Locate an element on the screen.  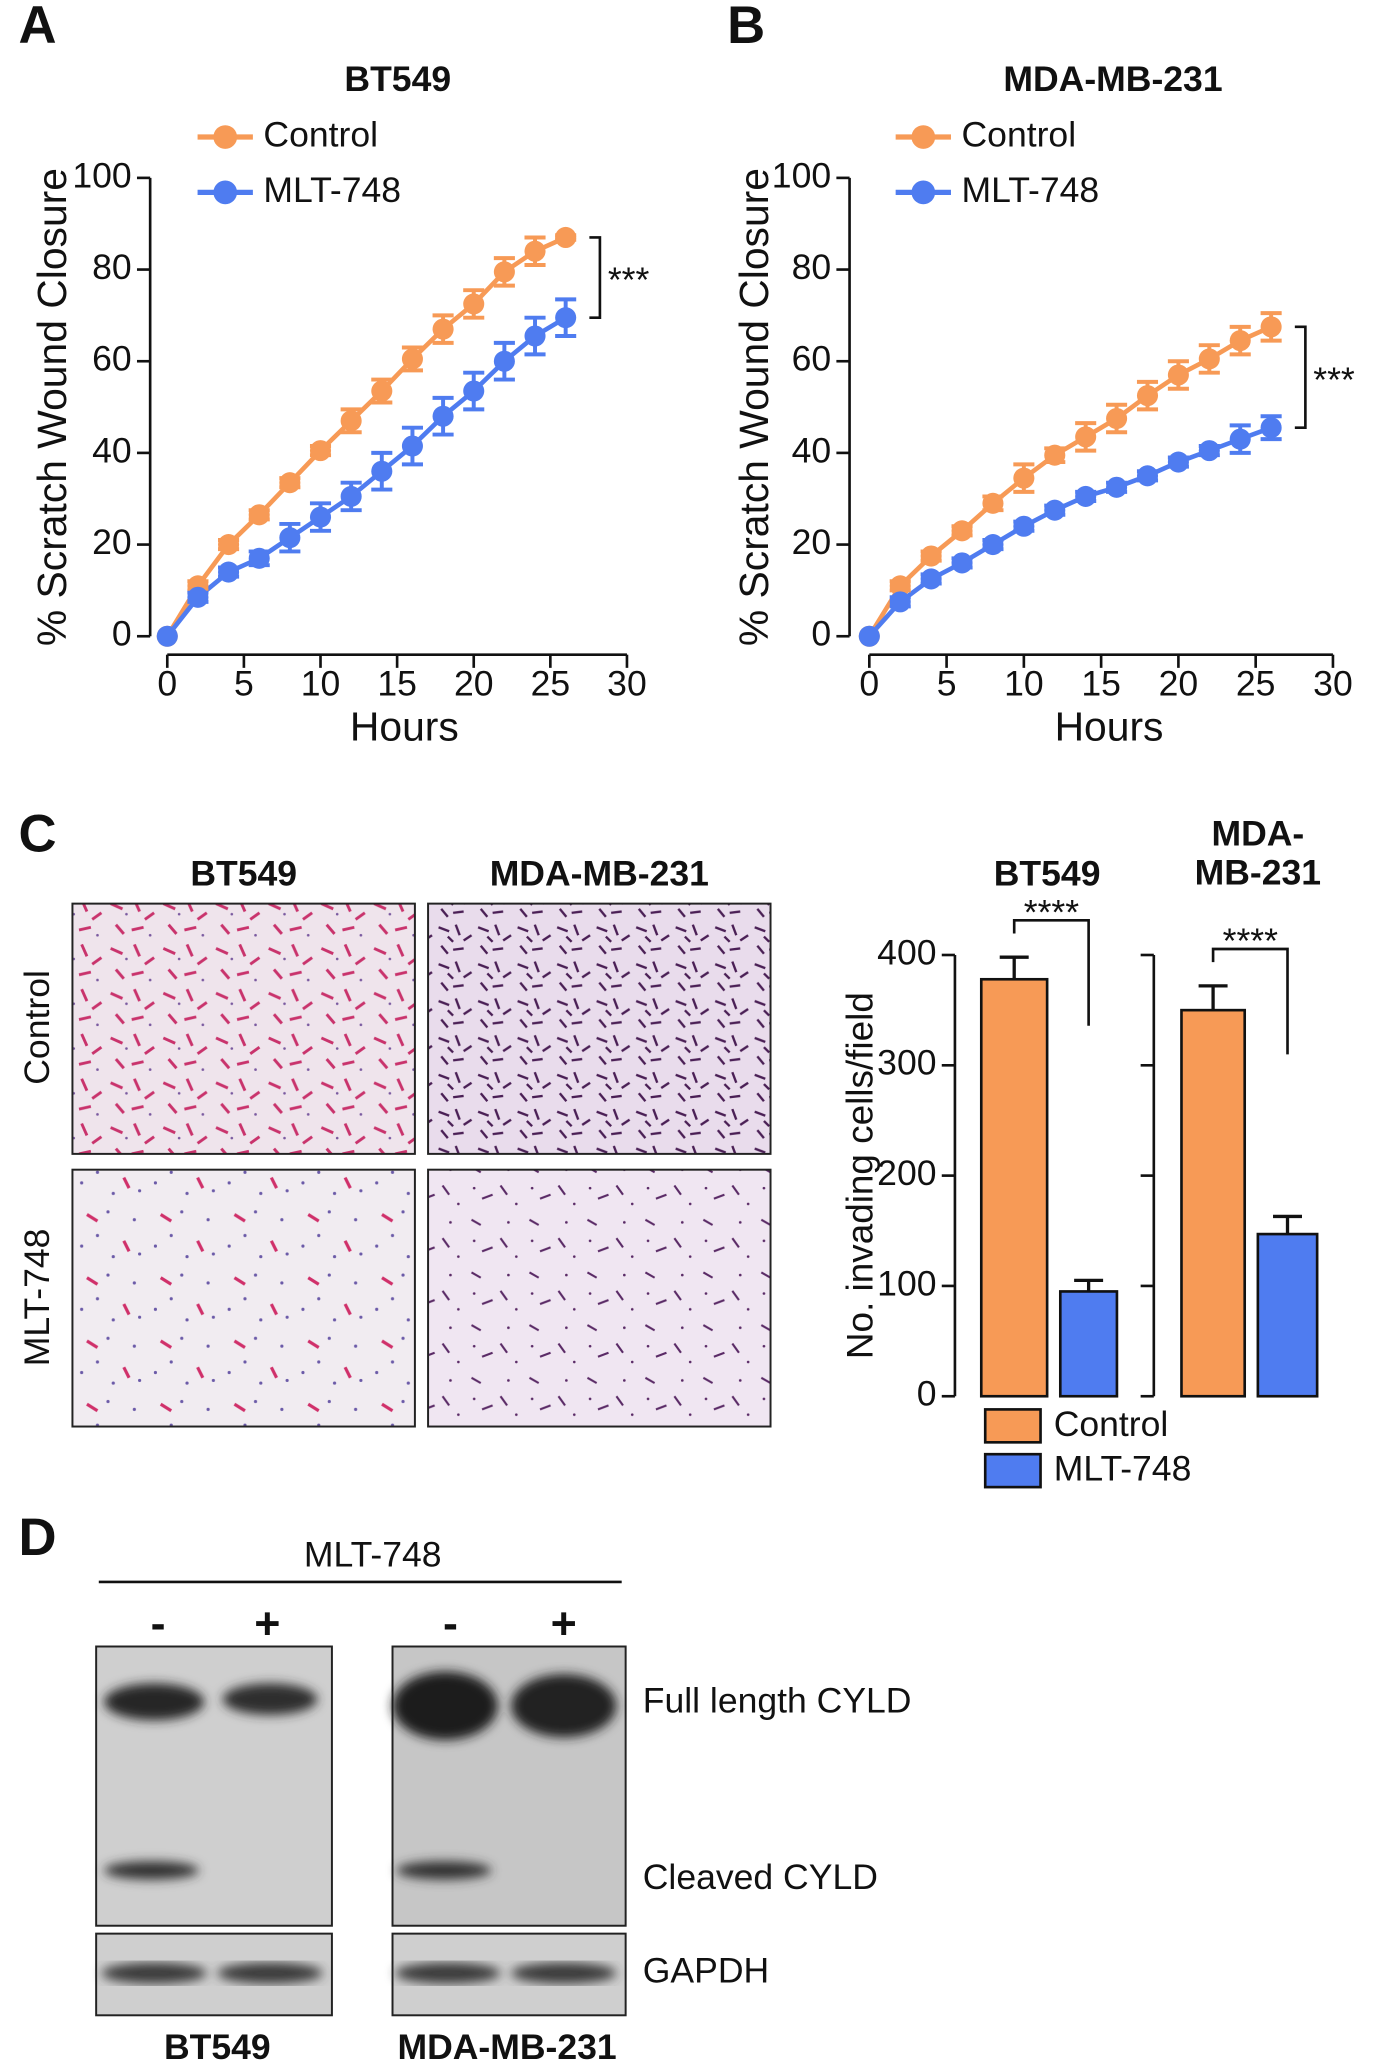
y-tick-label: 0 is located at coordinates (821, 634).